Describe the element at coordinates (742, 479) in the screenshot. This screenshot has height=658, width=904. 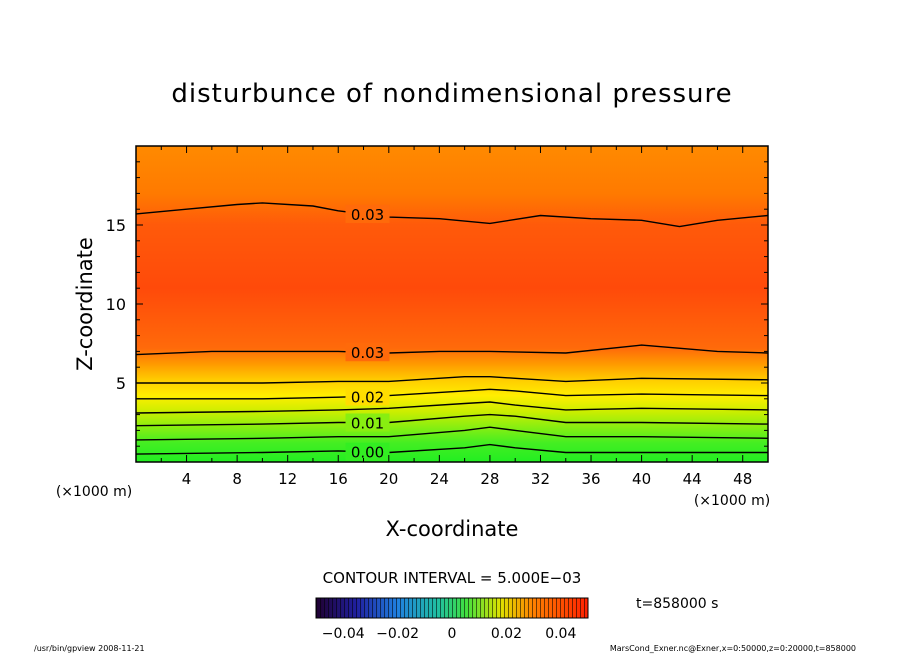
I see `x-tick-label: 48` at that location.